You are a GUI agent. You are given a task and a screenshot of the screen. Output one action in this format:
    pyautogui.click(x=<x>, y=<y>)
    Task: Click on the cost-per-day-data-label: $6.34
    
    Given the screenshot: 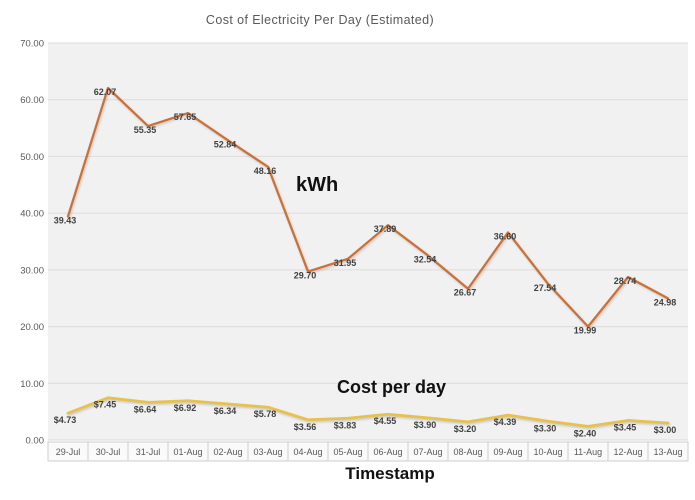 What is the action you would take?
    pyautogui.click(x=225, y=411)
    